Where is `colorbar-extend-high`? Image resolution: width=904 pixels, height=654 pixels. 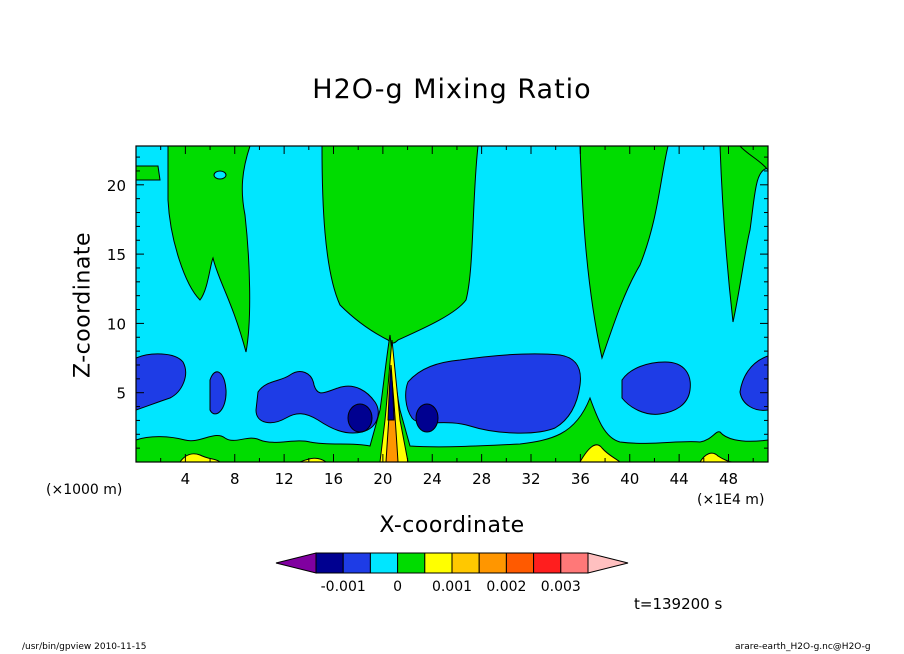 colorbar-extend-high is located at coordinates (608, 563).